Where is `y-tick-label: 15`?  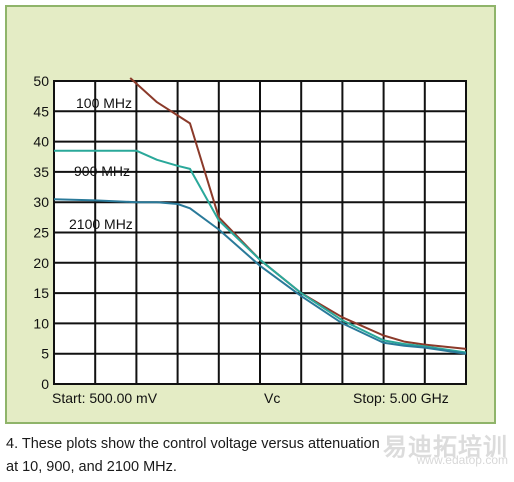 y-tick-label: 15 is located at coordinates (41, 293).